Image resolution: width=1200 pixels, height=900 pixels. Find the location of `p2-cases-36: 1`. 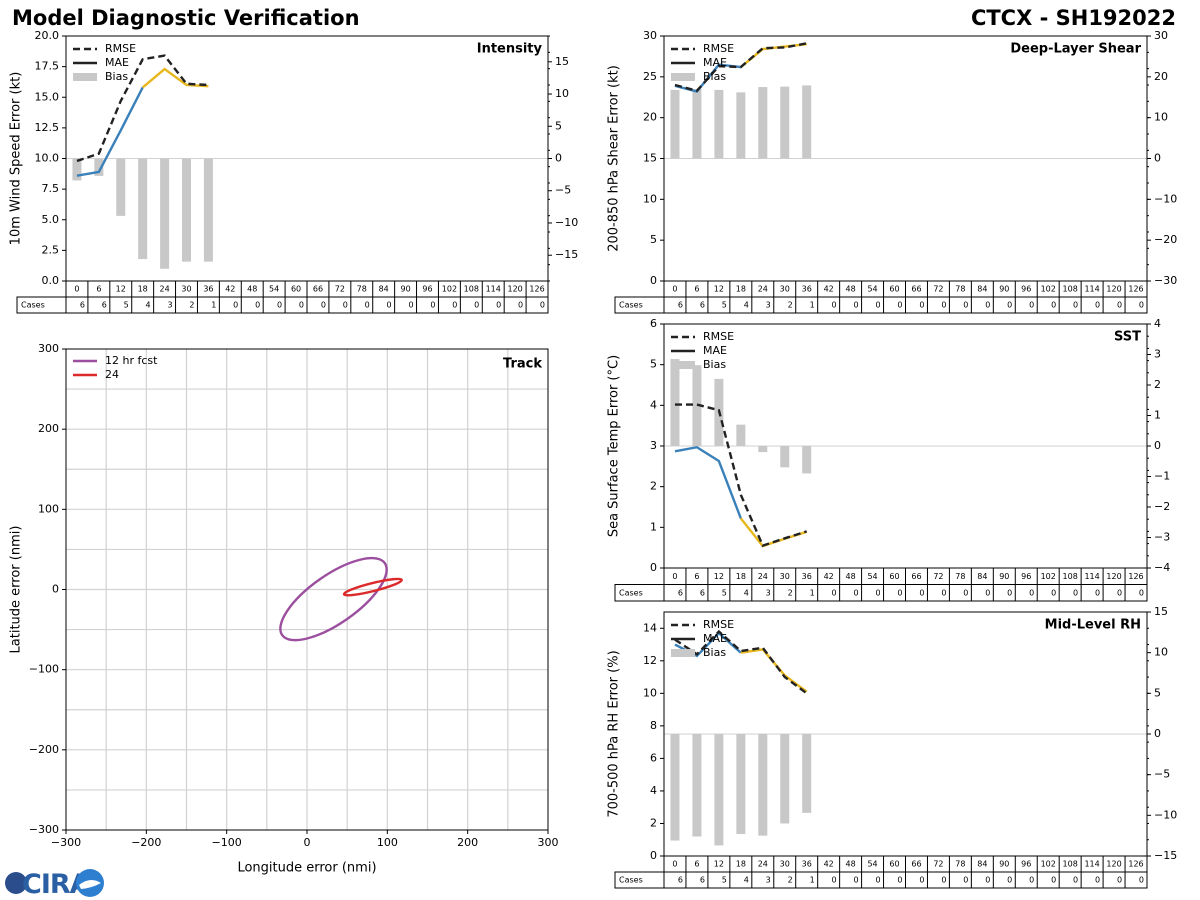

p2-cases-36: 1 is located at coordinates (812, 592).